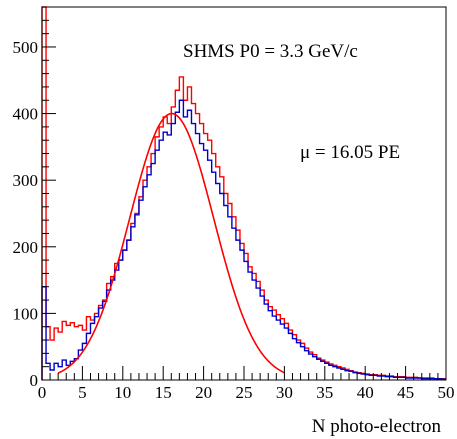 The height and width of the screenshot is (439, 457). Describe the element at coordinates (26, 247) in the screenshot. I see `y-tick-label: 200` at that location.